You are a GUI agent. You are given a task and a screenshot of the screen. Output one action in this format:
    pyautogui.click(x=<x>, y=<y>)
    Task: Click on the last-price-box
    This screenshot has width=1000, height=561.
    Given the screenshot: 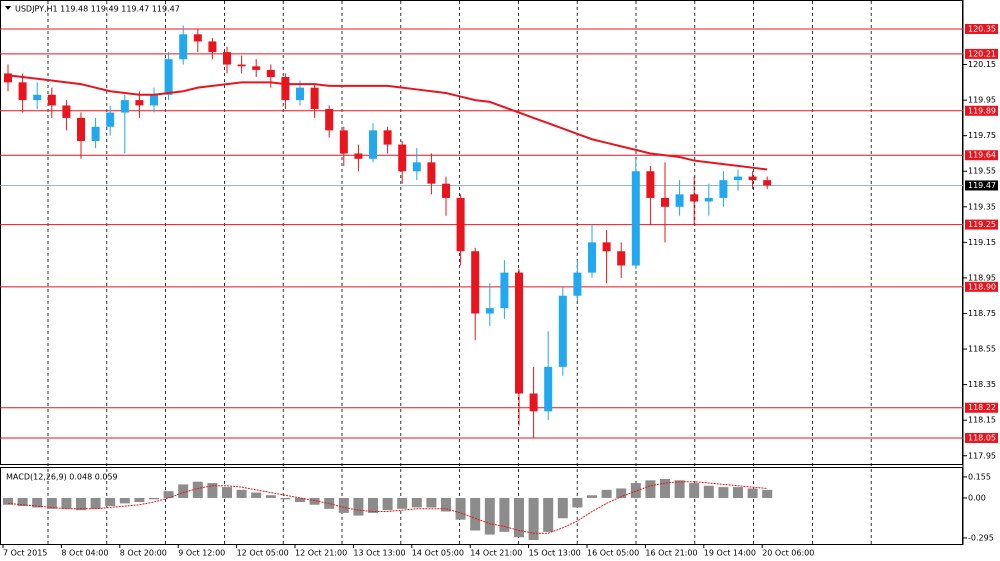 What is the action you would take?
    pyautogui.click(x=981, y=185)
    